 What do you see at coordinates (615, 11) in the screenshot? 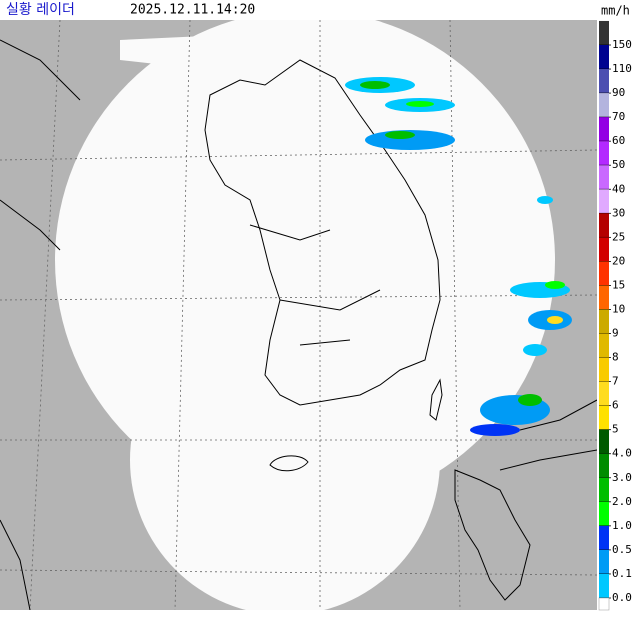
I see `unit: mm/h` at bounding box center [615, 11].